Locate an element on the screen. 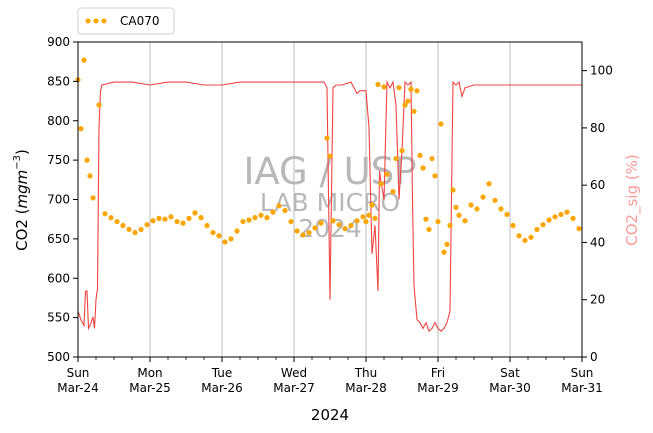  y-left-label-close: ) is located at coordinates (22, 152).